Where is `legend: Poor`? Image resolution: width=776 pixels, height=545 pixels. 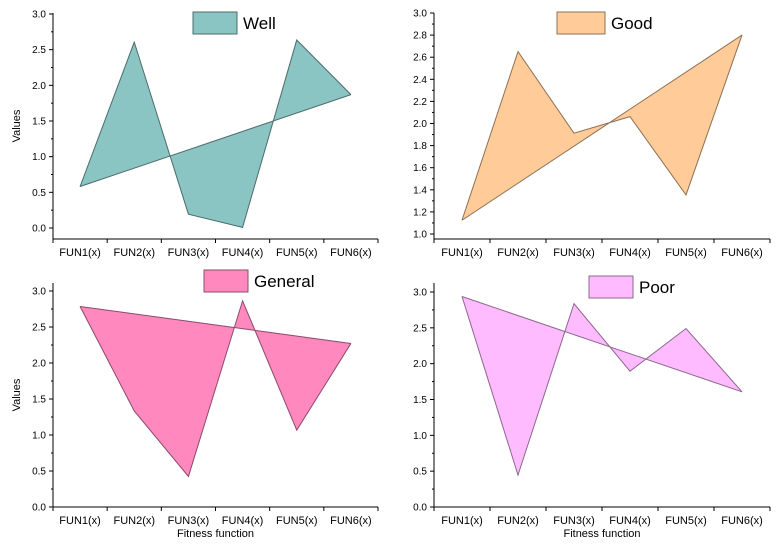
legend: Poor is located at coordinates (631, 287).